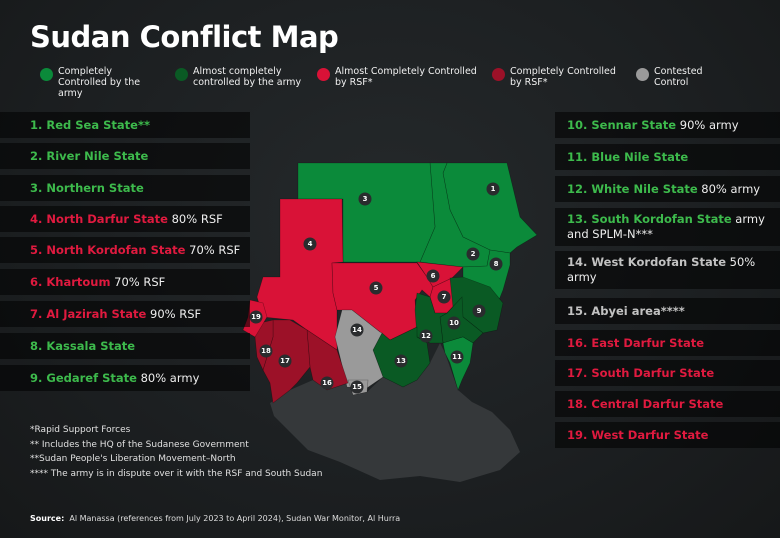 Image resolution: width=780 pixels, height=538 pixels. I want to click on state-number: 2, so click(473, 254).